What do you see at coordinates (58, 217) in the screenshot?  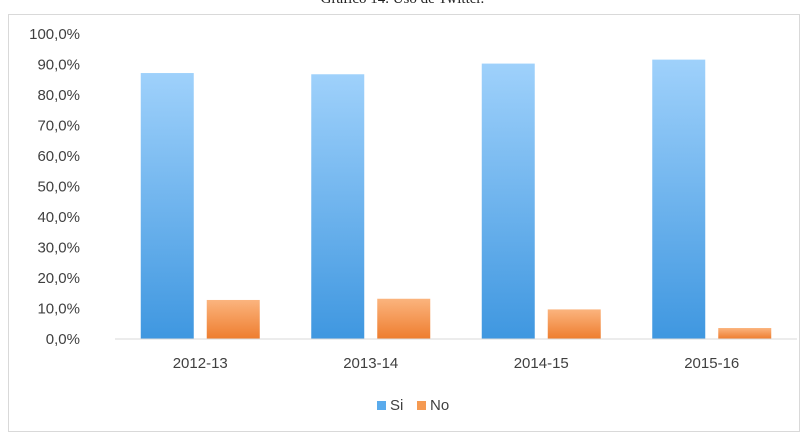 I see `y-tick-label: 40,0%` at bounding box center [58, 217].